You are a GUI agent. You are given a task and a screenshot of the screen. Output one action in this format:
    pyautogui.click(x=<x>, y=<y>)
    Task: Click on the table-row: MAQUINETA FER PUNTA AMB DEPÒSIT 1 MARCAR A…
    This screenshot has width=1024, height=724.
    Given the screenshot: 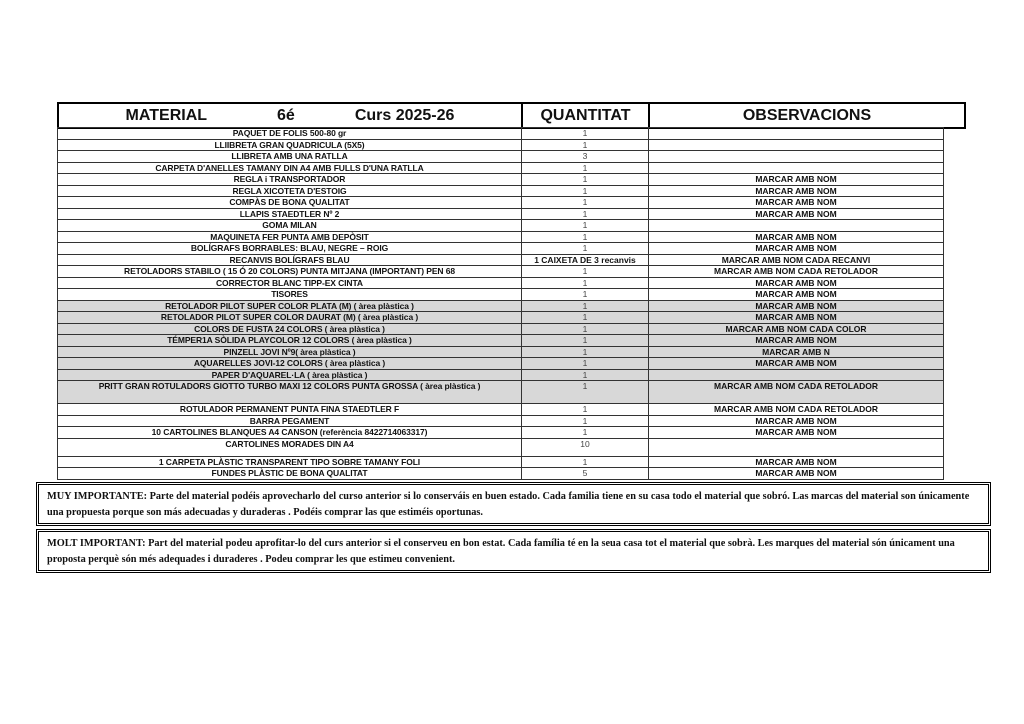 What is the action you would take?
    pyautogui.click(x=500, y=236)
    